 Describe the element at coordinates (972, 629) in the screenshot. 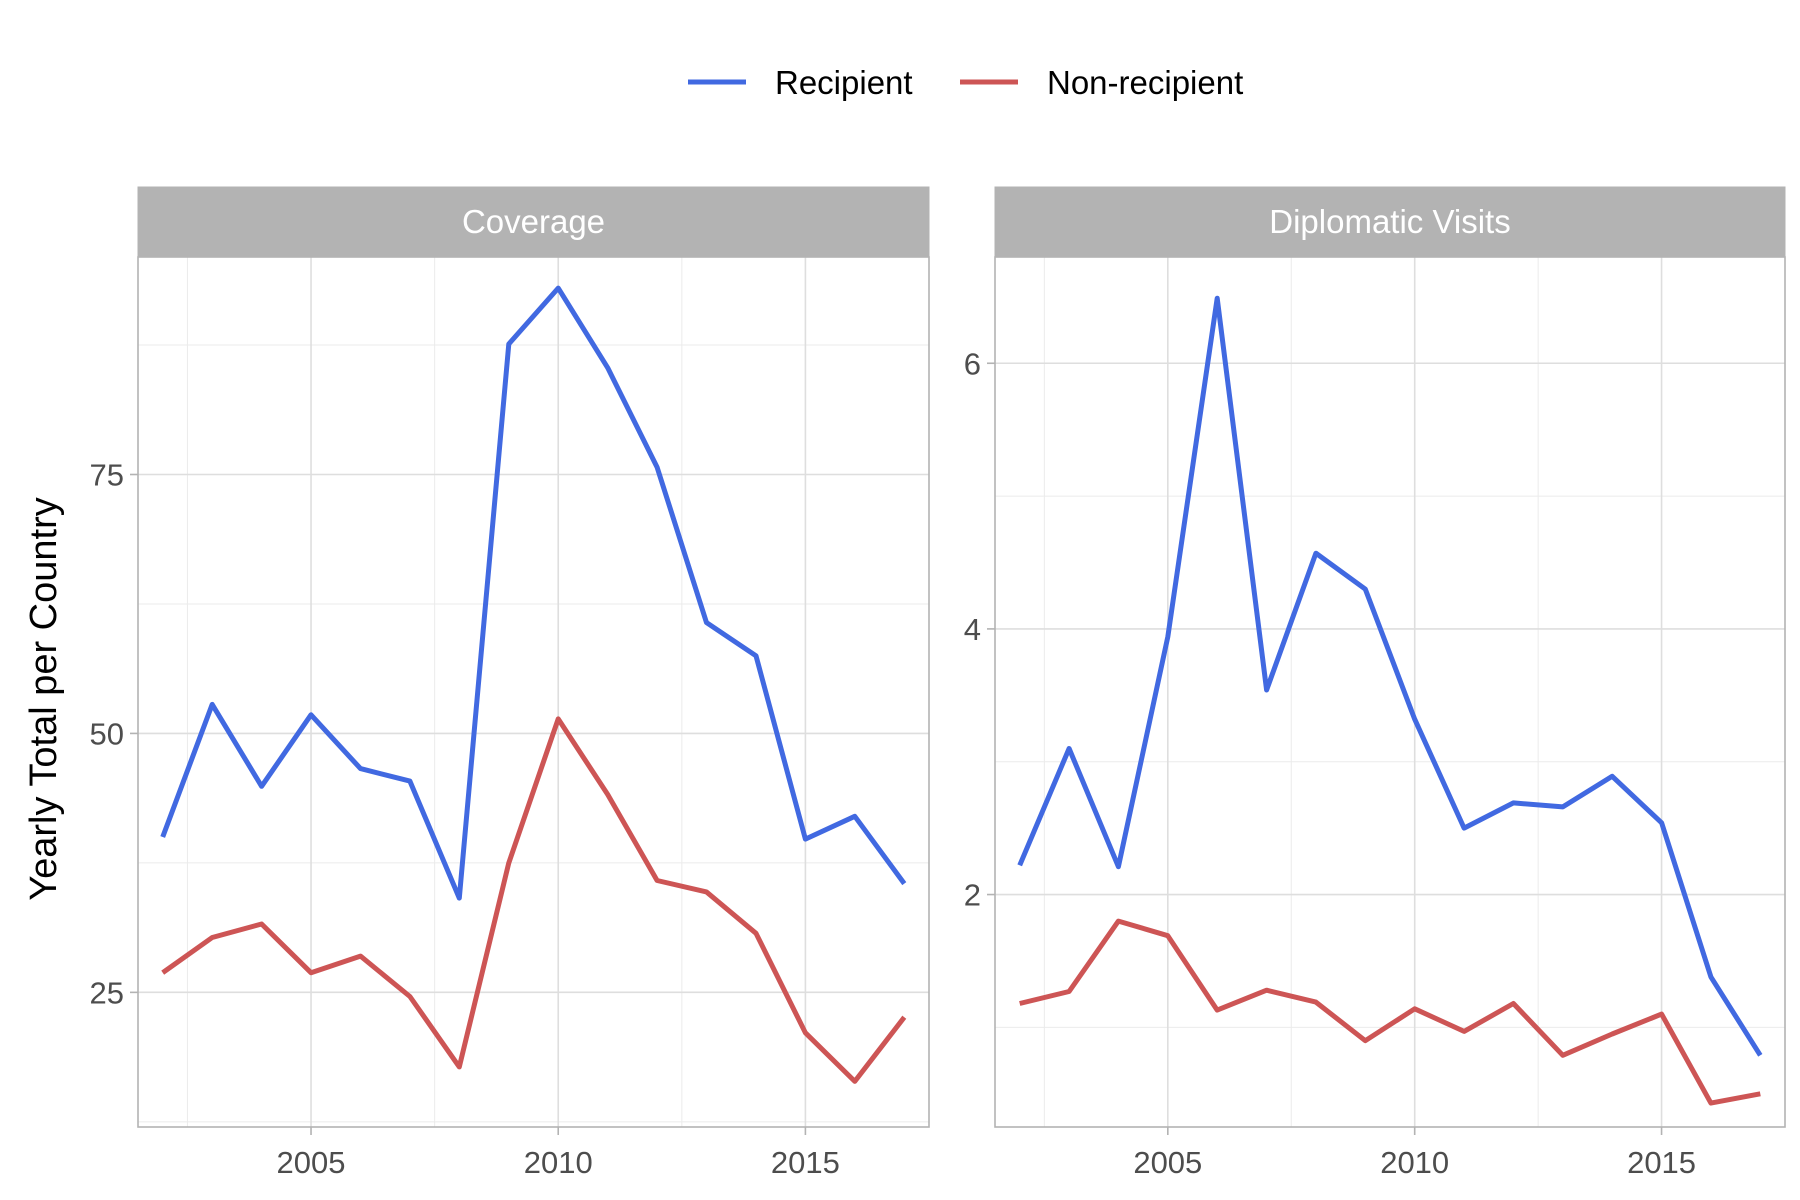

I see `y-tick-label: 4` at that location.